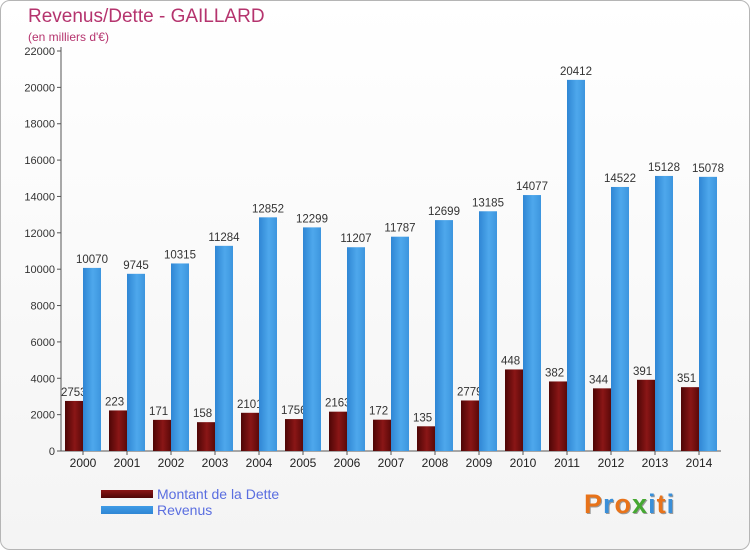 This screenshot has width=750, height=550. Describe the element at coordinates (146, 16) in the screenshot. I see `chart-title: Revenus/Dette - GAILLARD` at that location.